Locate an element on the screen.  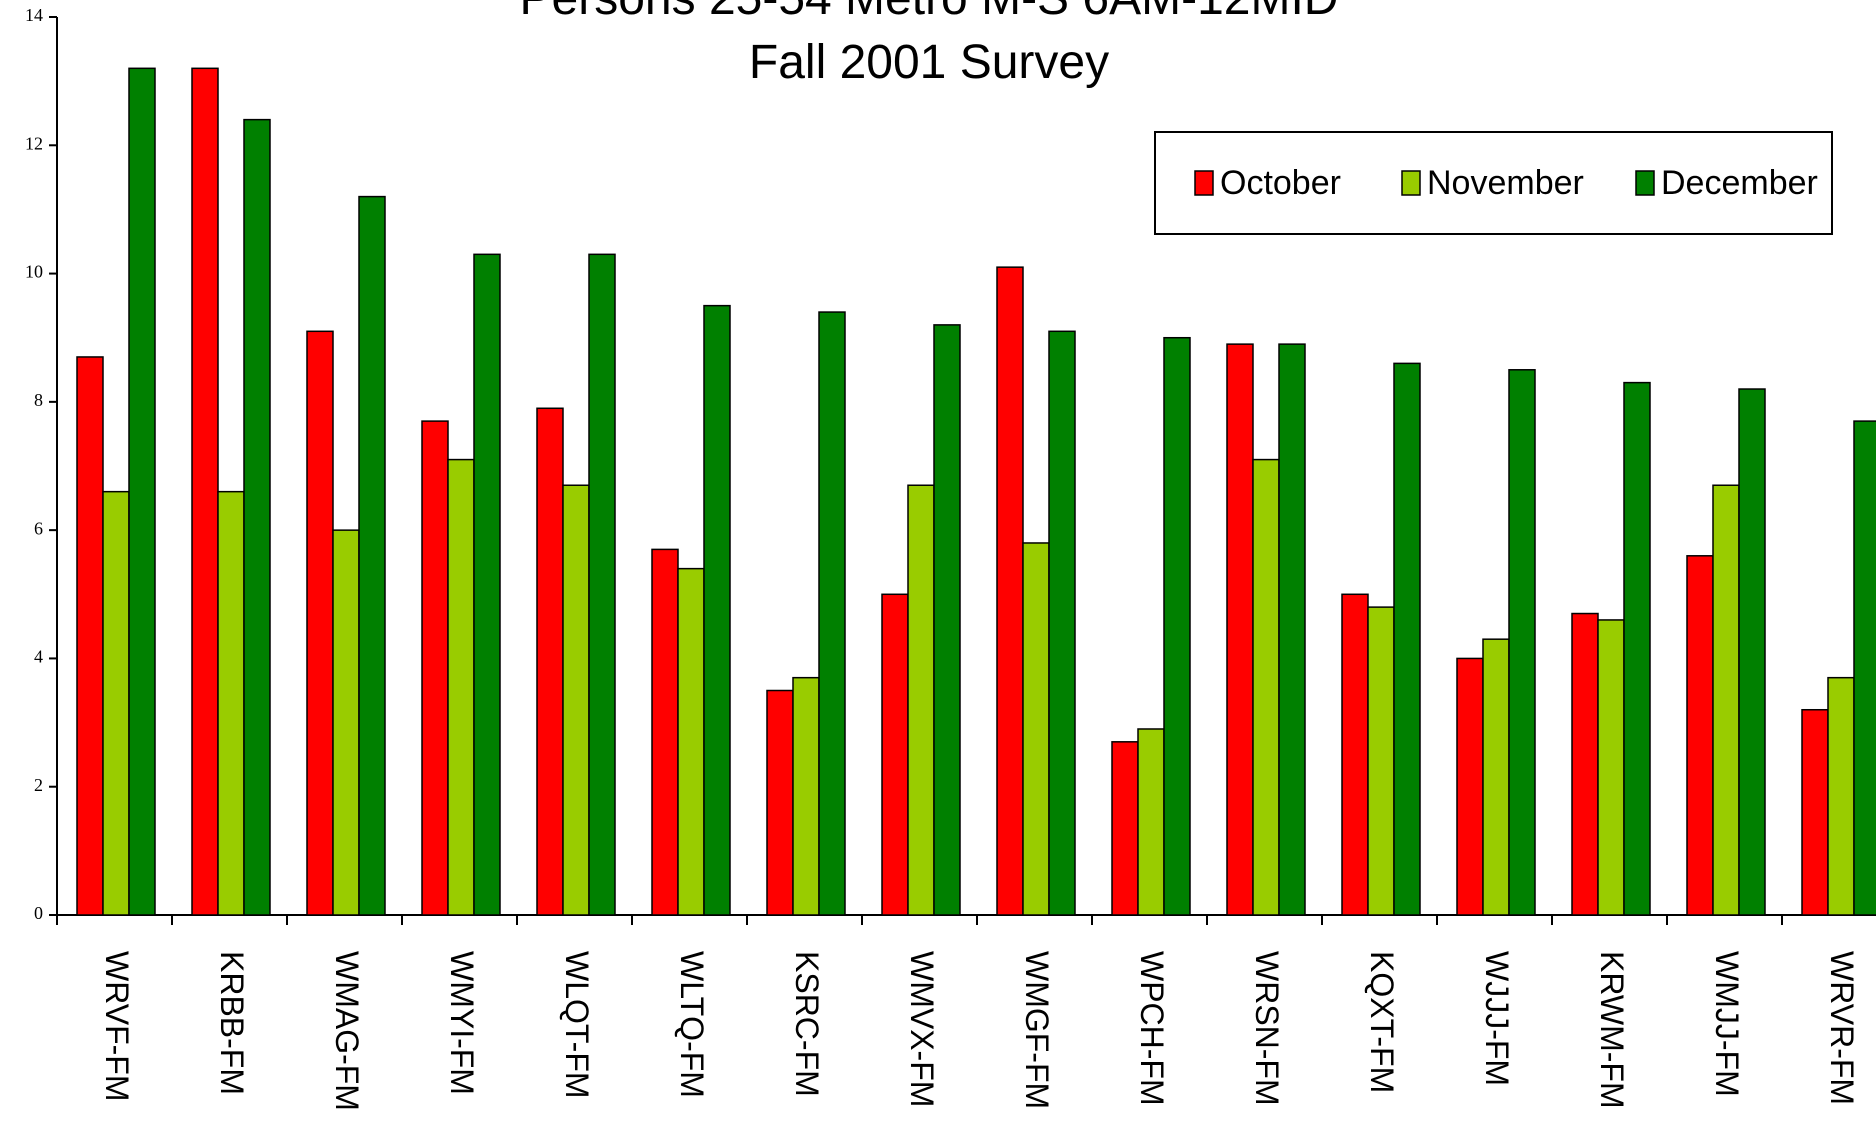
x-tick-label: KRBB-FM is located at coordinates (232, 1023).